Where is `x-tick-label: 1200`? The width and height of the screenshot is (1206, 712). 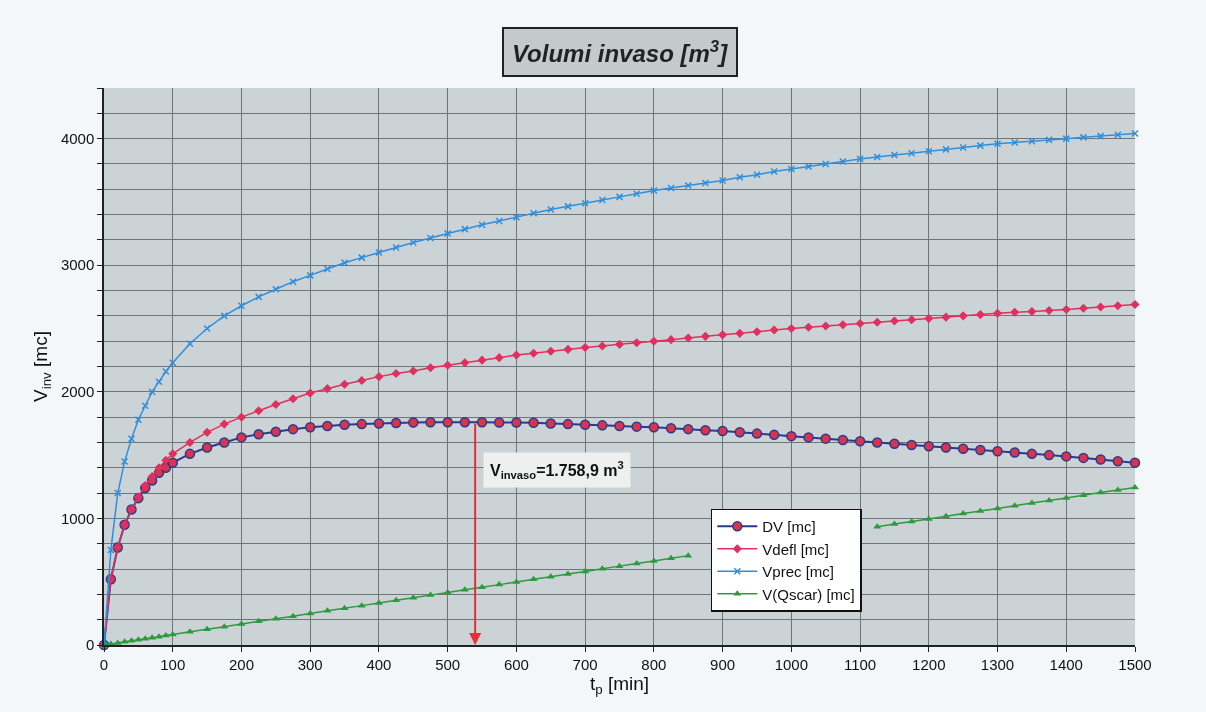
x-tick-label: 1200 is located at coordinates (929, 664).